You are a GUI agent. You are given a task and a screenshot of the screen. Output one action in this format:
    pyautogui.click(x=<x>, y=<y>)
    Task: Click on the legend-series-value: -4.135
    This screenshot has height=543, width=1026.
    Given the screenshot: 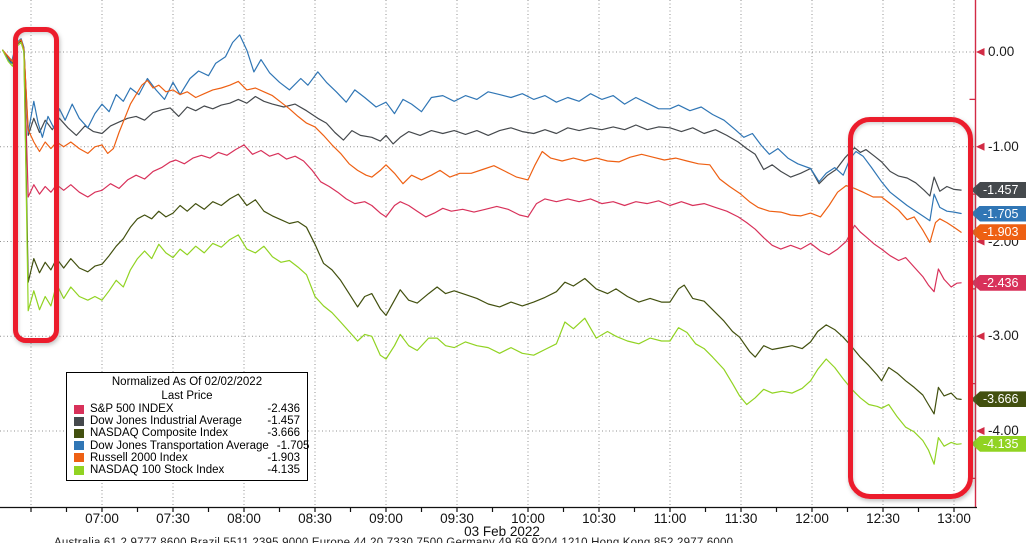 What is the action you would take?
    pyautogui.click(x=283, y=470)
    